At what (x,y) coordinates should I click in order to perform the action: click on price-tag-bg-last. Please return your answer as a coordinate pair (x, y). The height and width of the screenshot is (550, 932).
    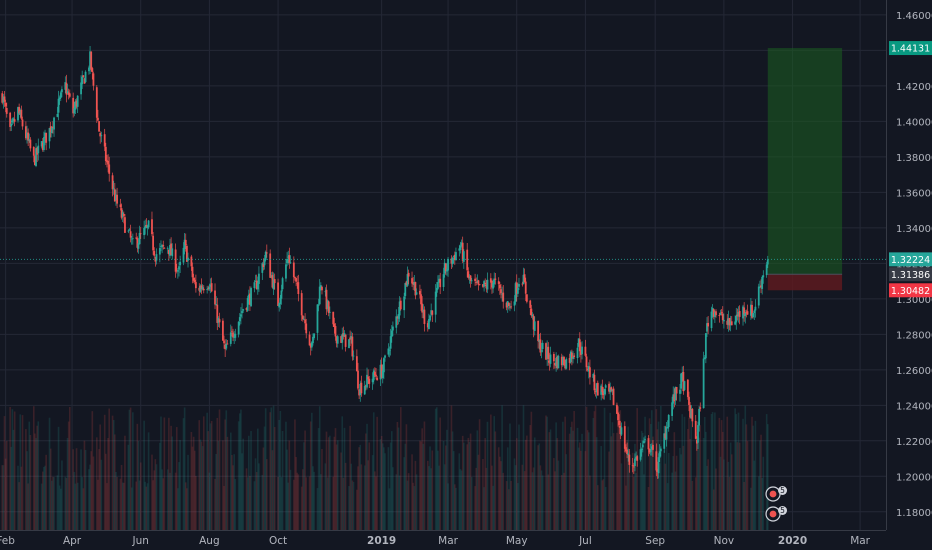
    Looking at the image, I should click on (910, 259).